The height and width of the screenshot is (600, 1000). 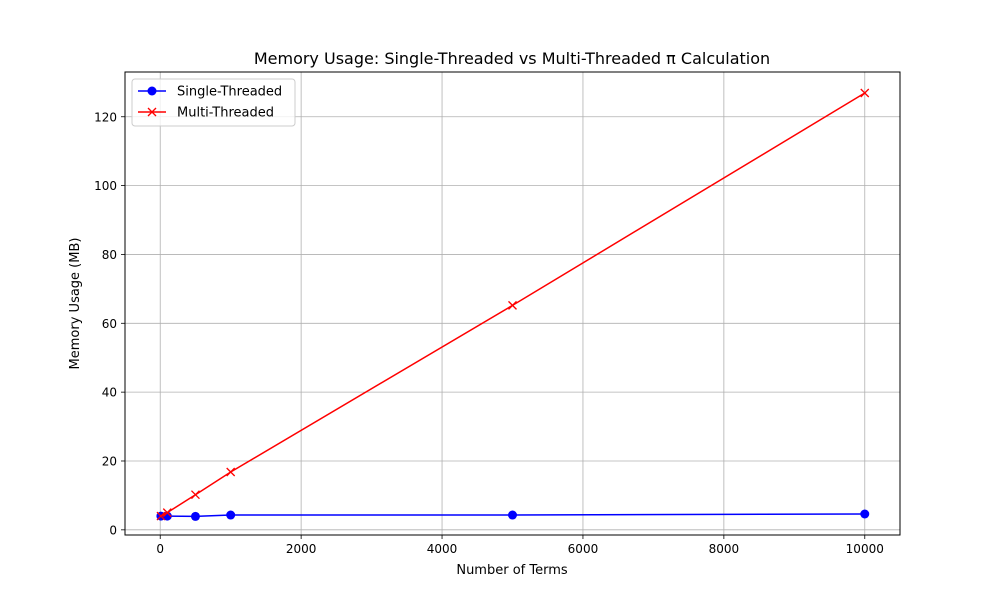 I want to click on legend-label-single: Single-Threaded, so click(x=229, y=92).